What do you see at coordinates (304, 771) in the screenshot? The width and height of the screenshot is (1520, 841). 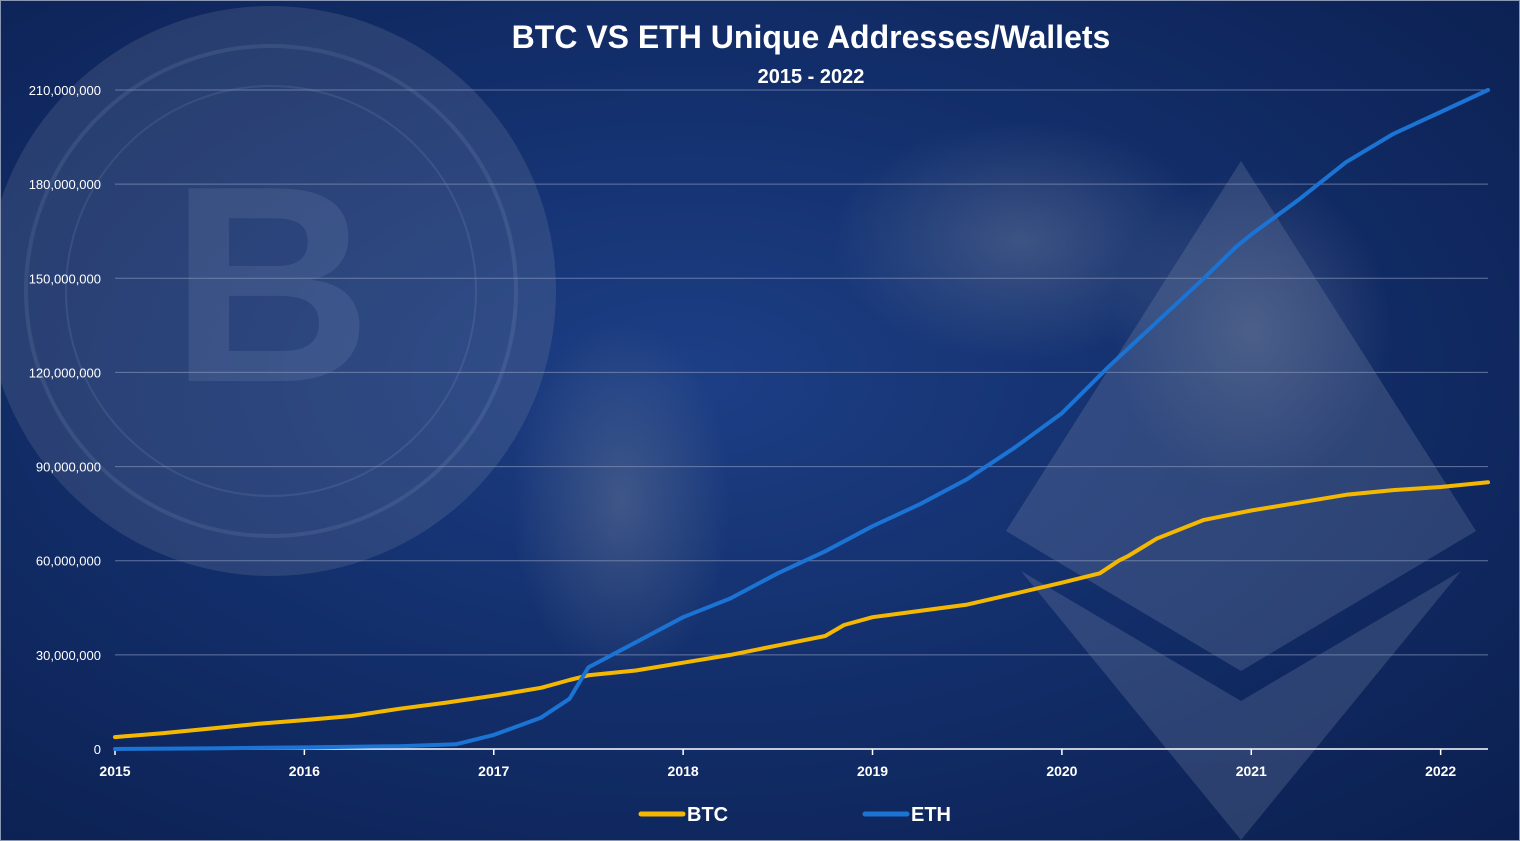 I see `x-tick-label: 2016` at bounding box center [304, 771].